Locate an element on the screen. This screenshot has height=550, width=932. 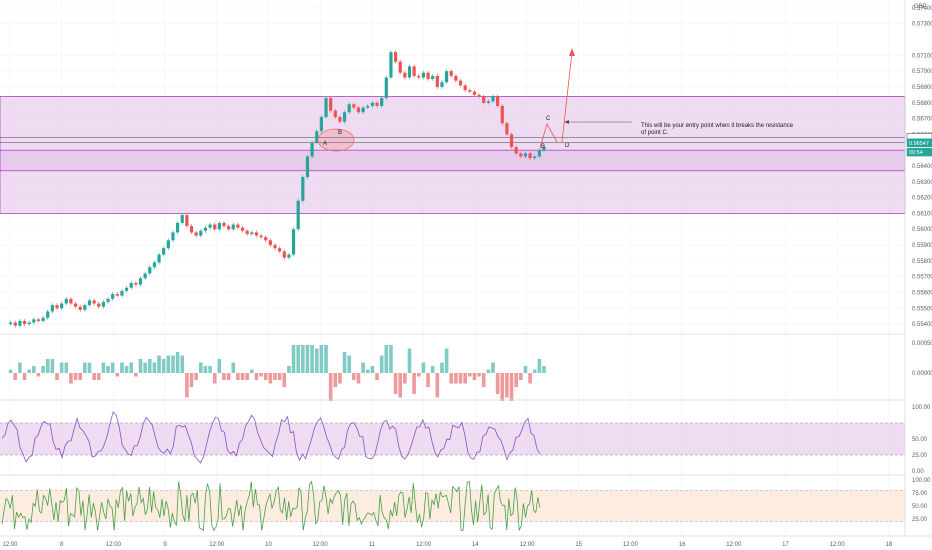
time-tick-label: 9 is located at coordinates (165, 545).